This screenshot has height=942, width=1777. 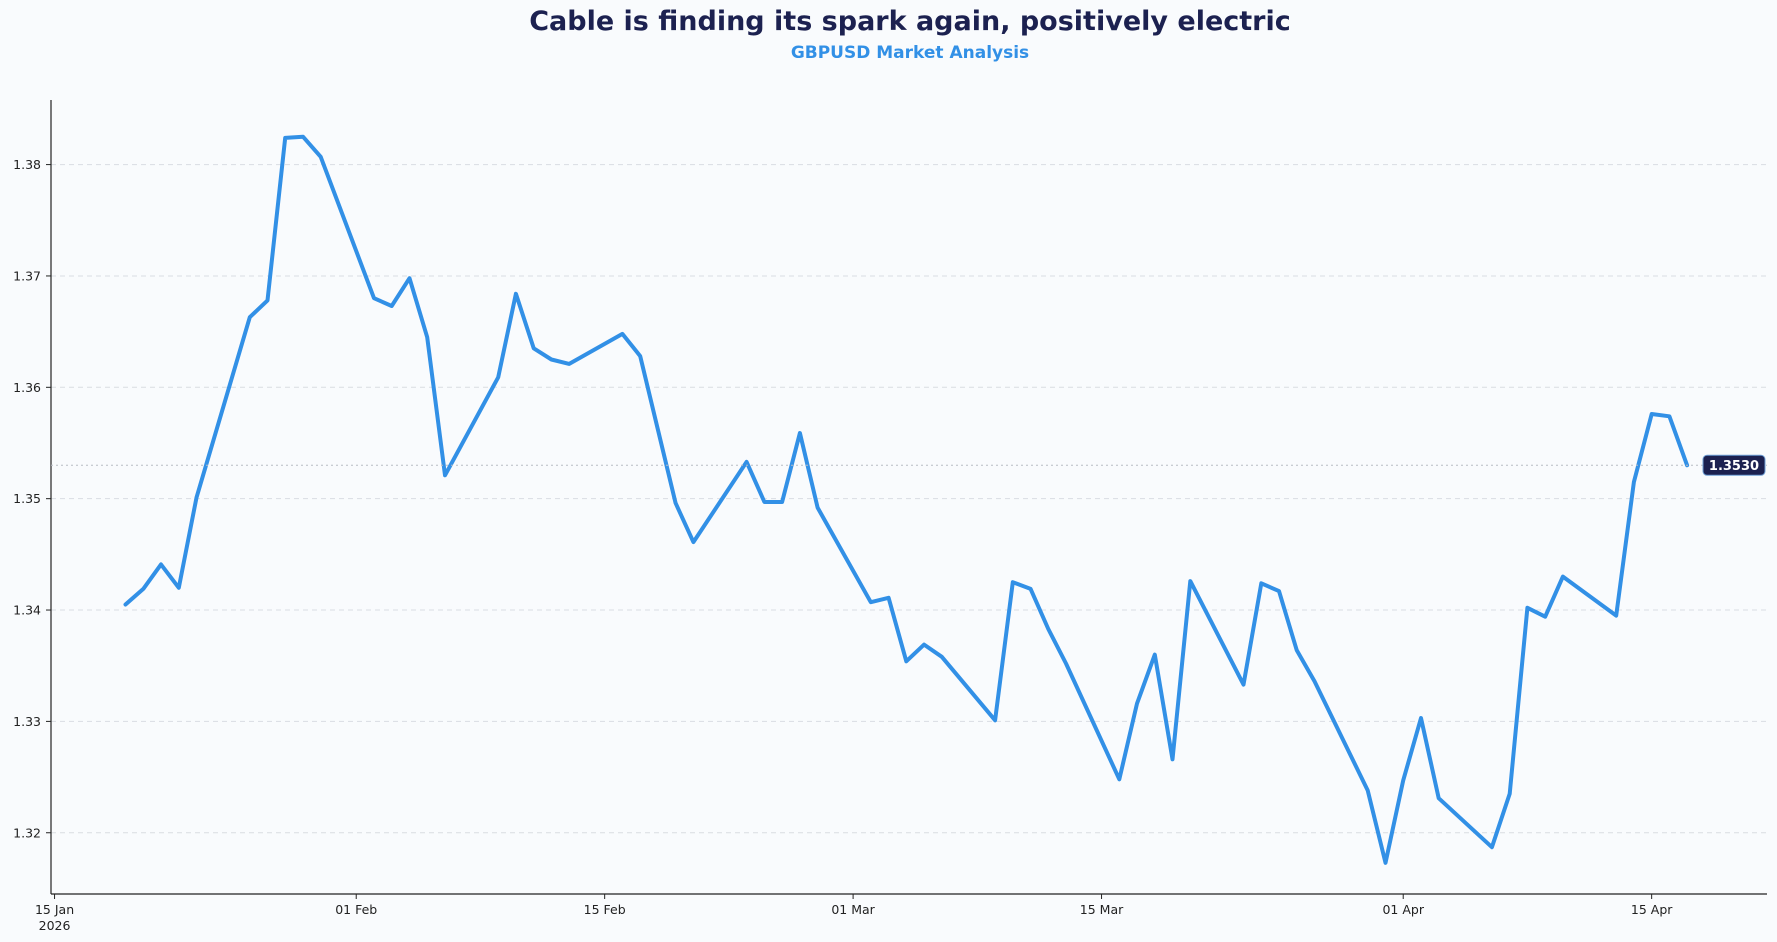 I want to click on y-tick-label: 1.34, so click(x=27, y=610).